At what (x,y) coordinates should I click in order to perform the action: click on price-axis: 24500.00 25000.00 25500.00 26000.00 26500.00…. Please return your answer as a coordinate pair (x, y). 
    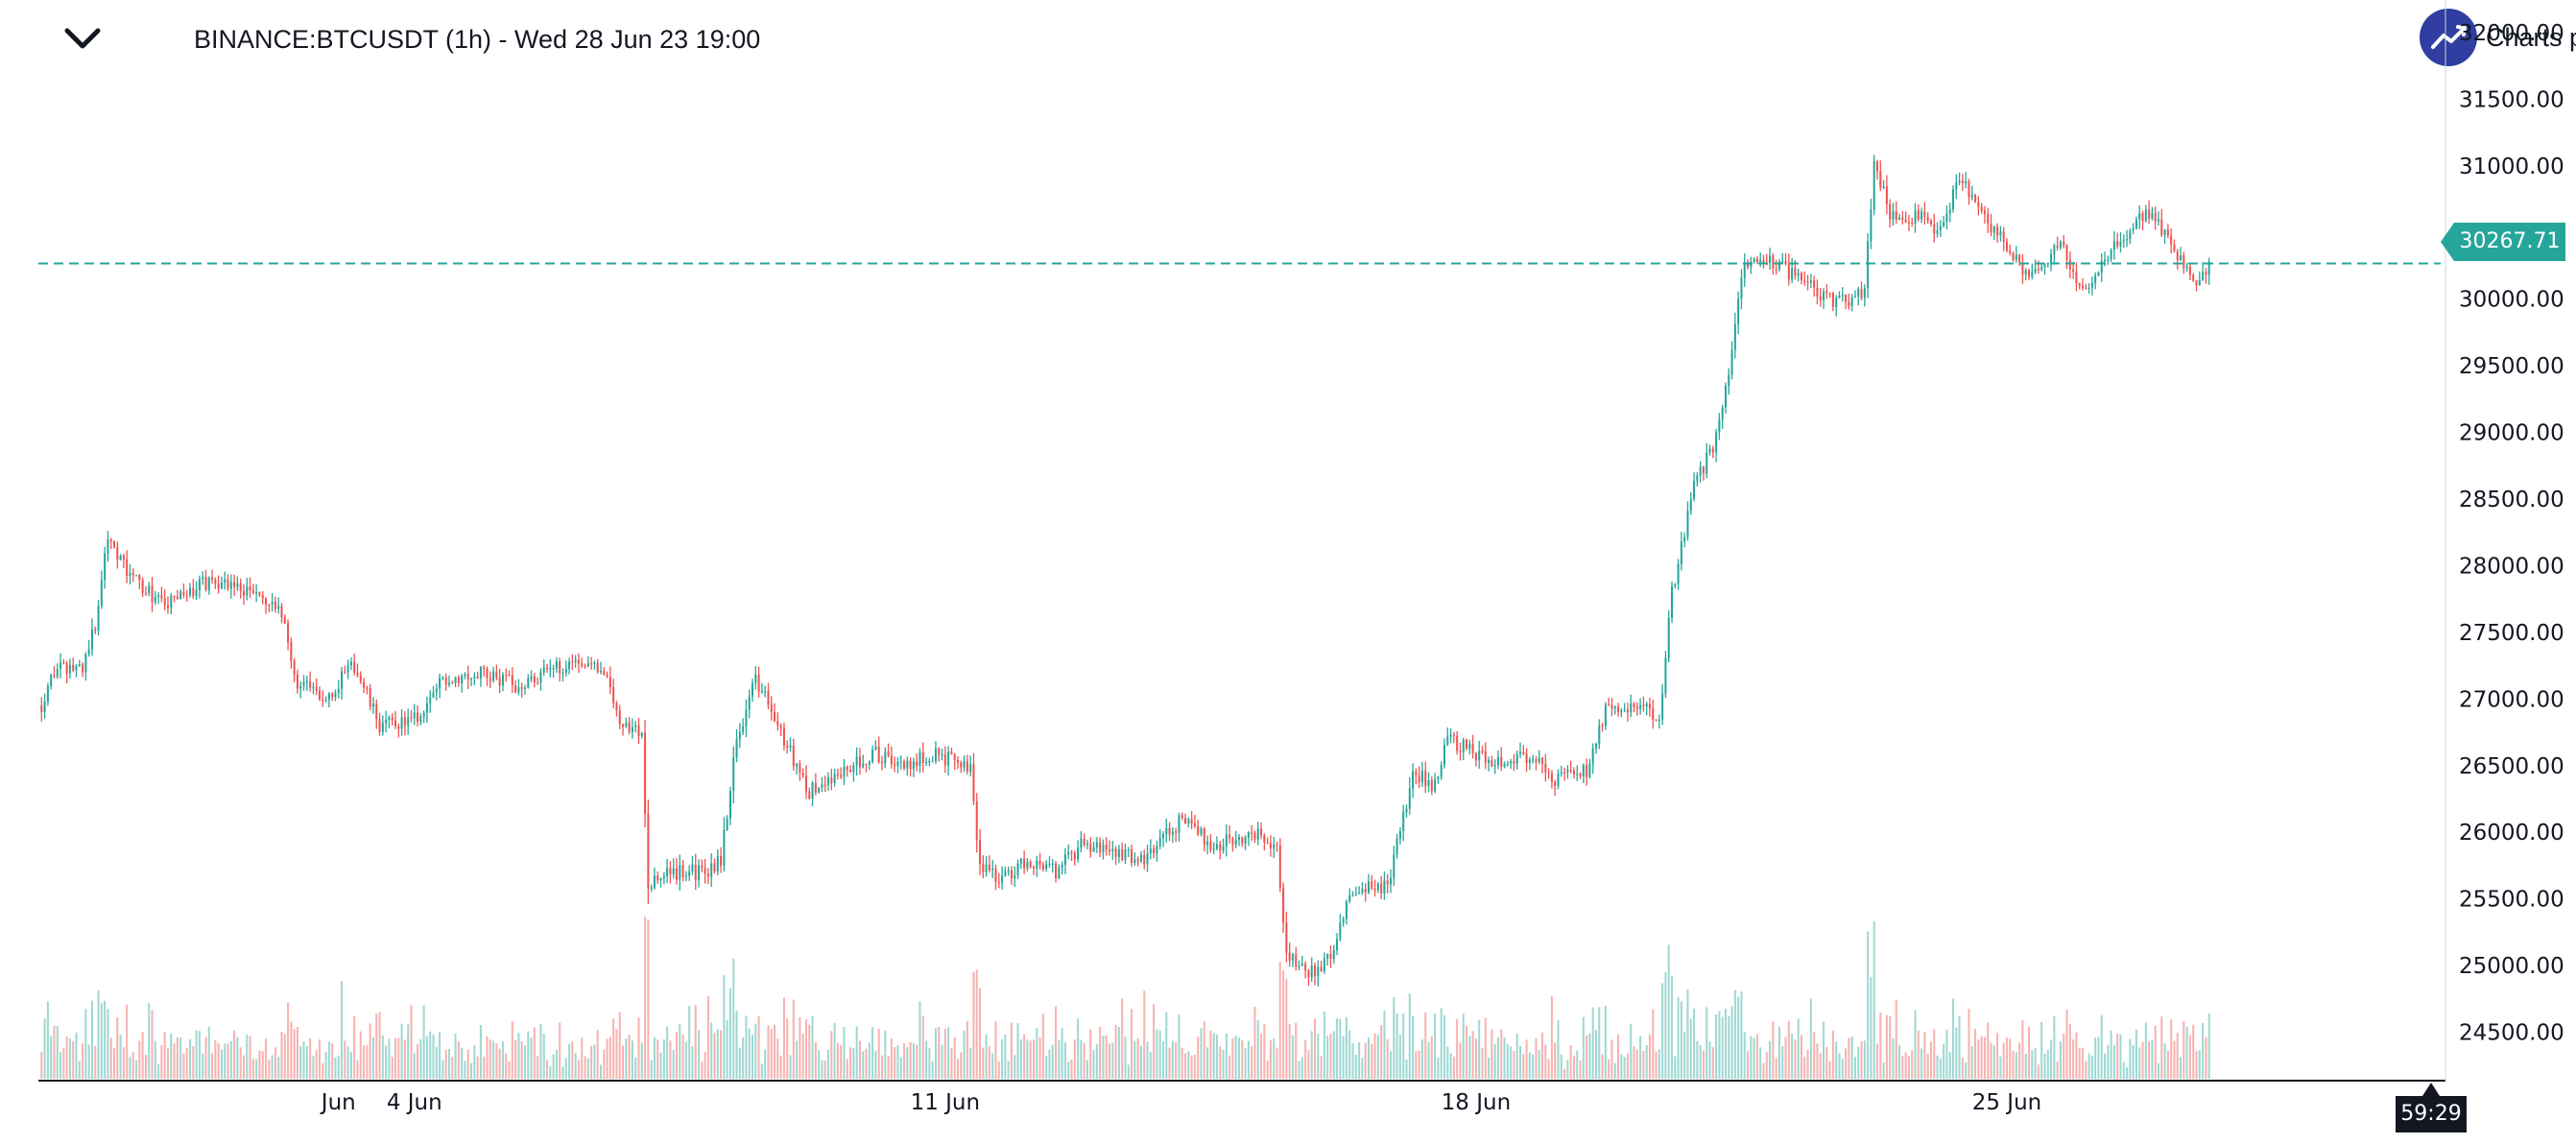
    Looking at the image, I should click on (2511, 533).